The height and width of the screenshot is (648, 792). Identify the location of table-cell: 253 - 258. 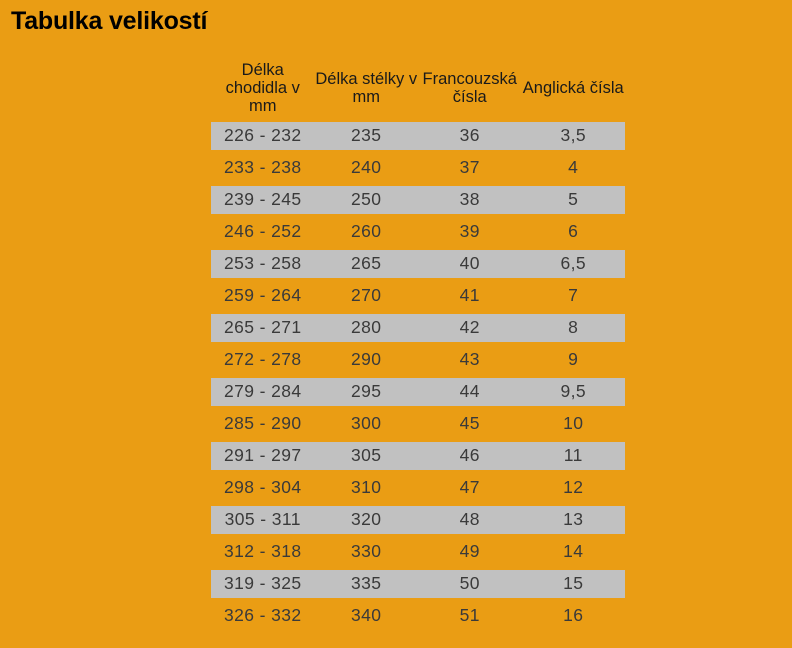
(263, 264).